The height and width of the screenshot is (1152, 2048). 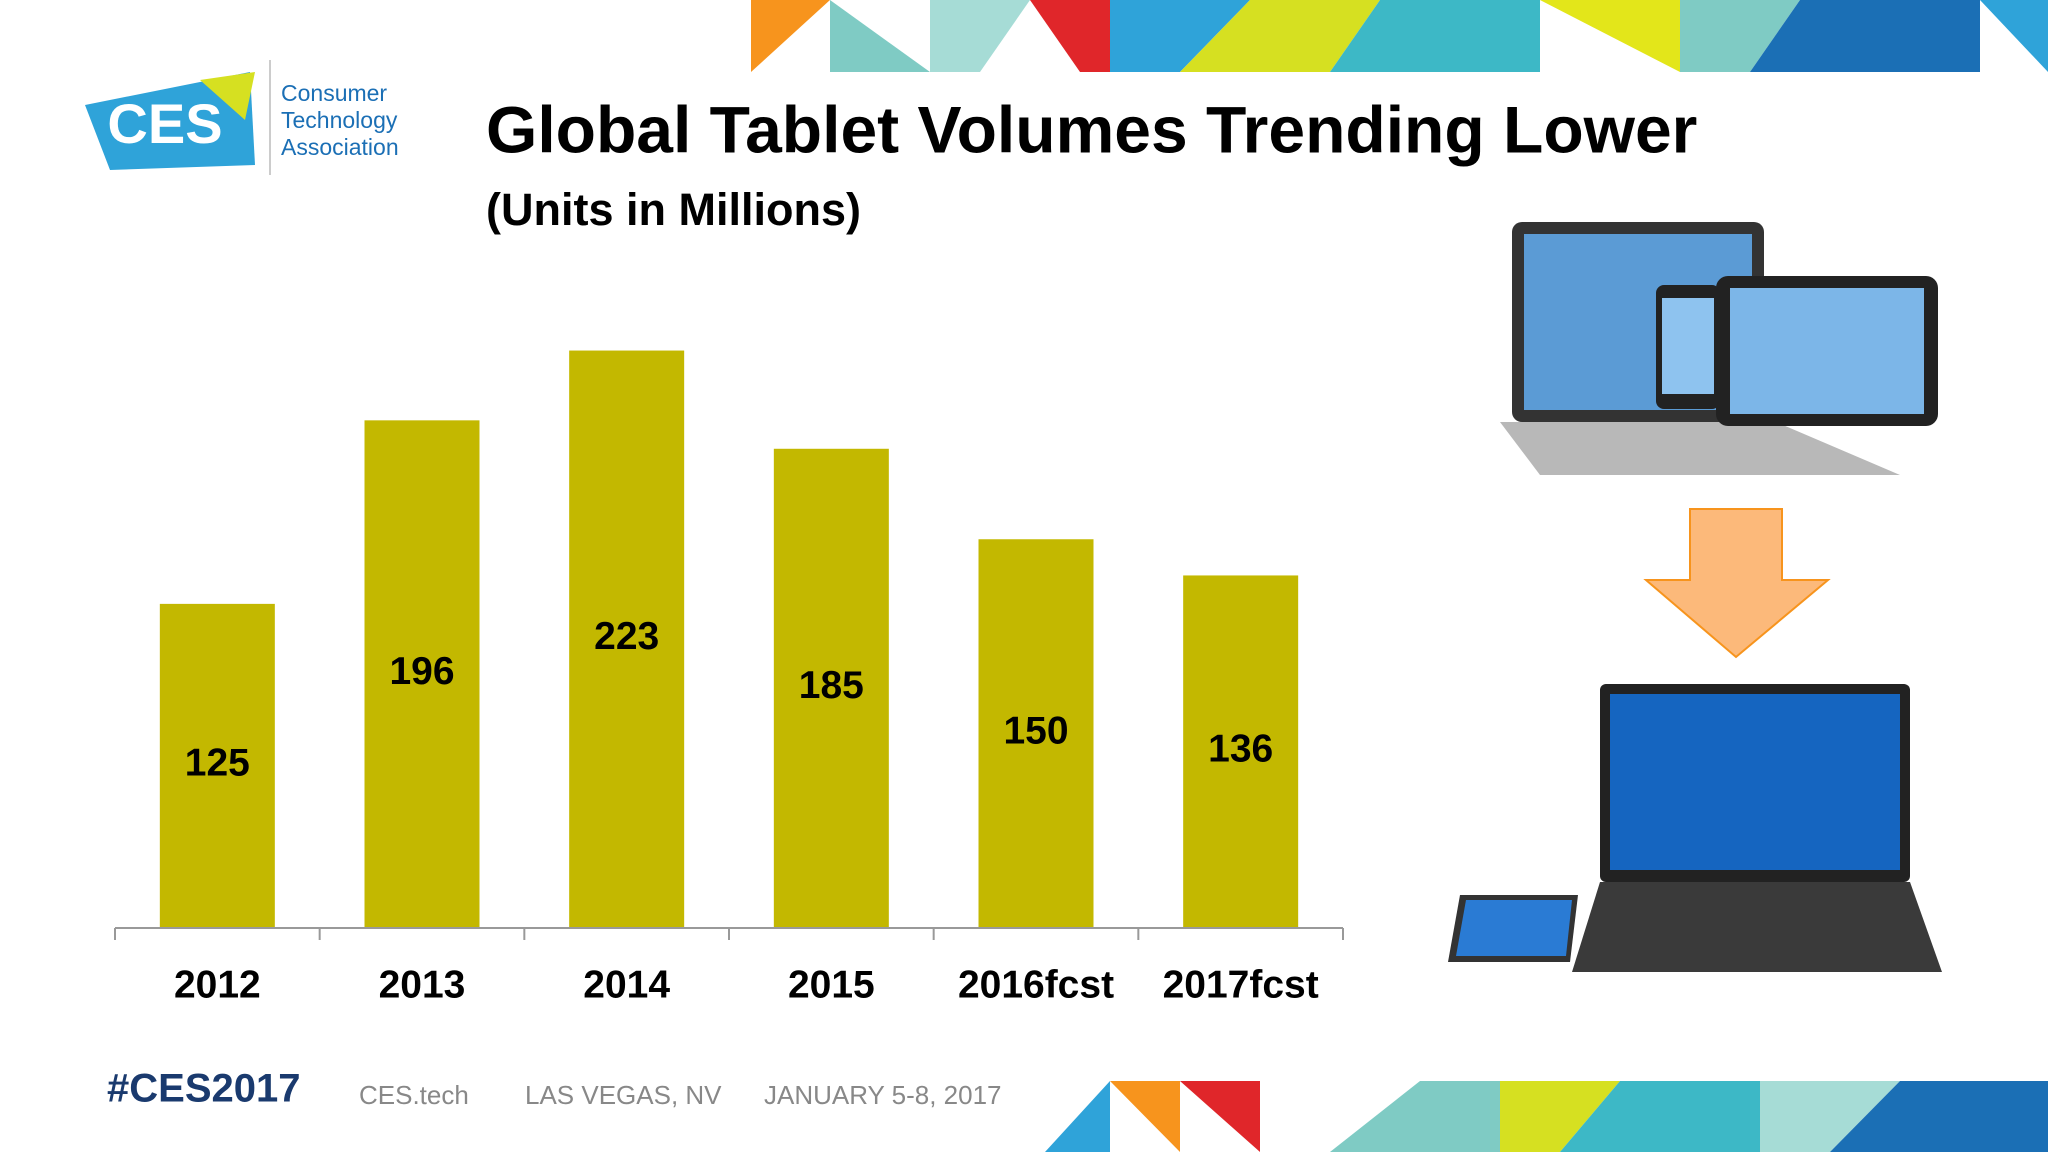 What do you see at coordinates (1546, 1116) in the screenshot?
I see `bottom-decor` at bounding box center [1546, 1116].